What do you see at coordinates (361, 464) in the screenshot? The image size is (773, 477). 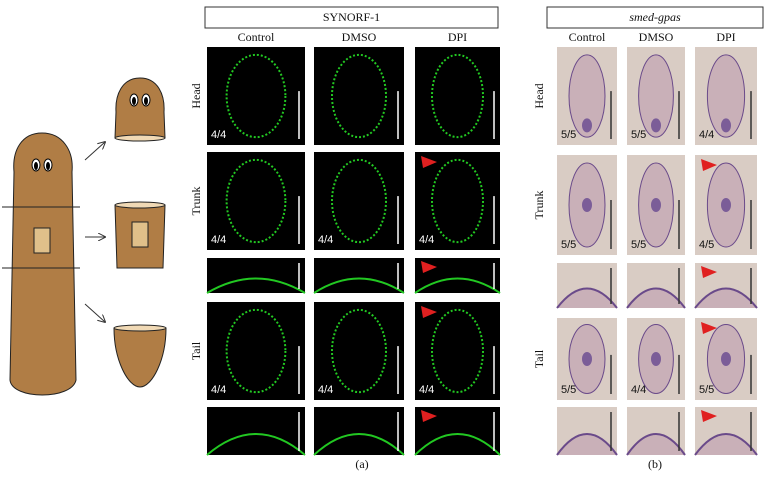 I see `panel-caption: (a)` at bounding box center [361, 464].